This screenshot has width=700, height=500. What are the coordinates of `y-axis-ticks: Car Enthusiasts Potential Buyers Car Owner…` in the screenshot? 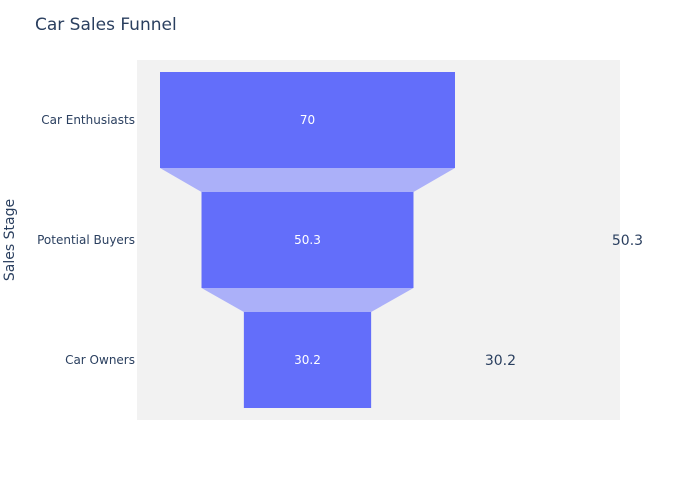 It's located at (86, 240).